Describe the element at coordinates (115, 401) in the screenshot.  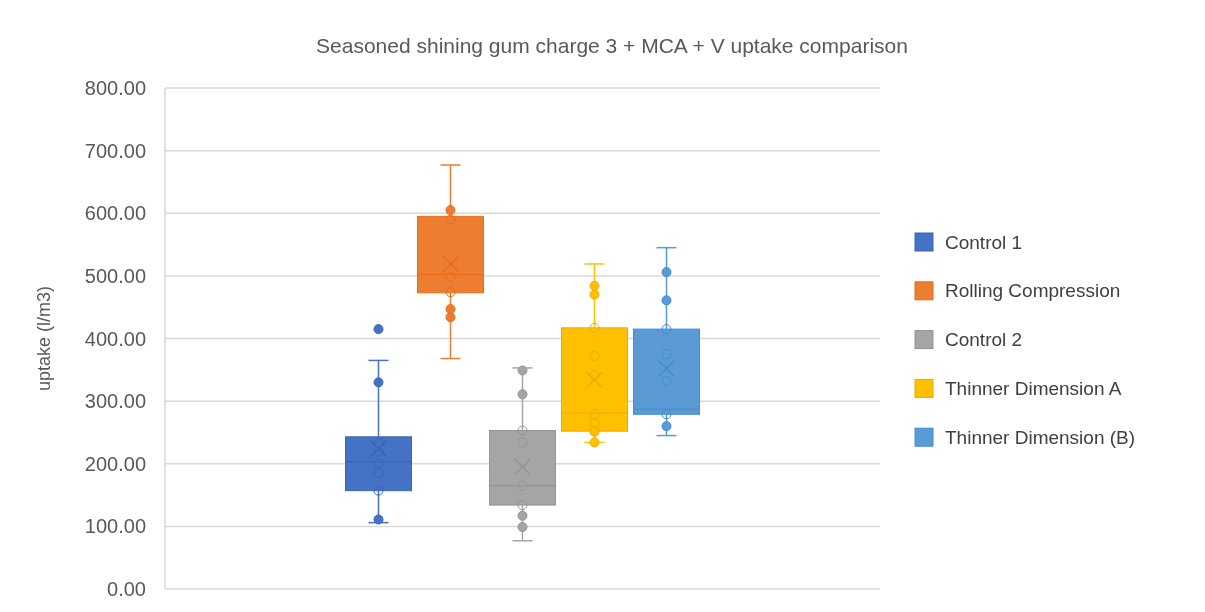
I see `y-tick-label: 300.00` at that location.